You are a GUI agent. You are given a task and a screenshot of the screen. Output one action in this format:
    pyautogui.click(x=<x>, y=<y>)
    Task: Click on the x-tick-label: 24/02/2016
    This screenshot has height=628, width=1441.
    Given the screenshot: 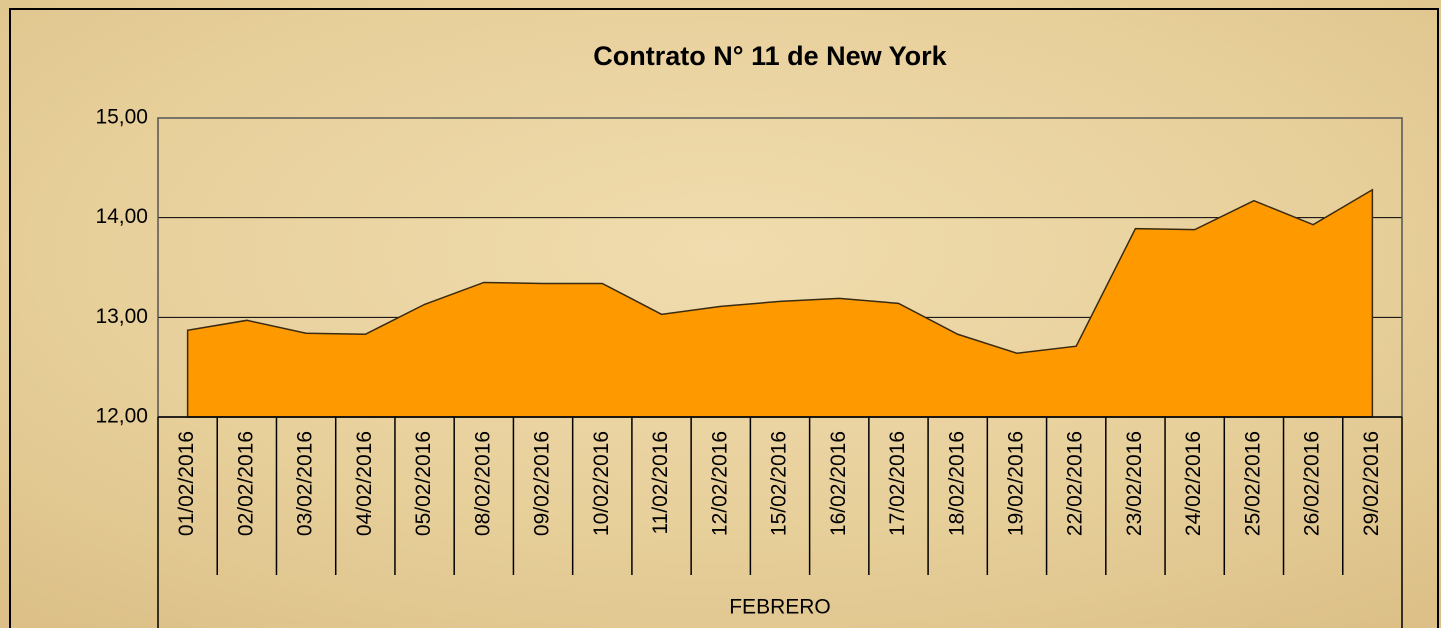 What is the action you would take?
    pyautogui.click(x=1193, y=483)
    